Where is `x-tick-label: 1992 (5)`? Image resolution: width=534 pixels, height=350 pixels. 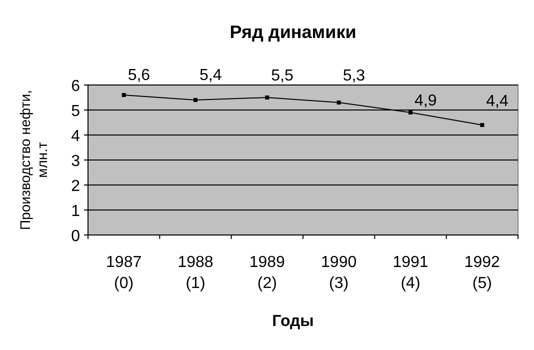 x-tick-label: 1992 (5) is located at coordinates (482, 273).